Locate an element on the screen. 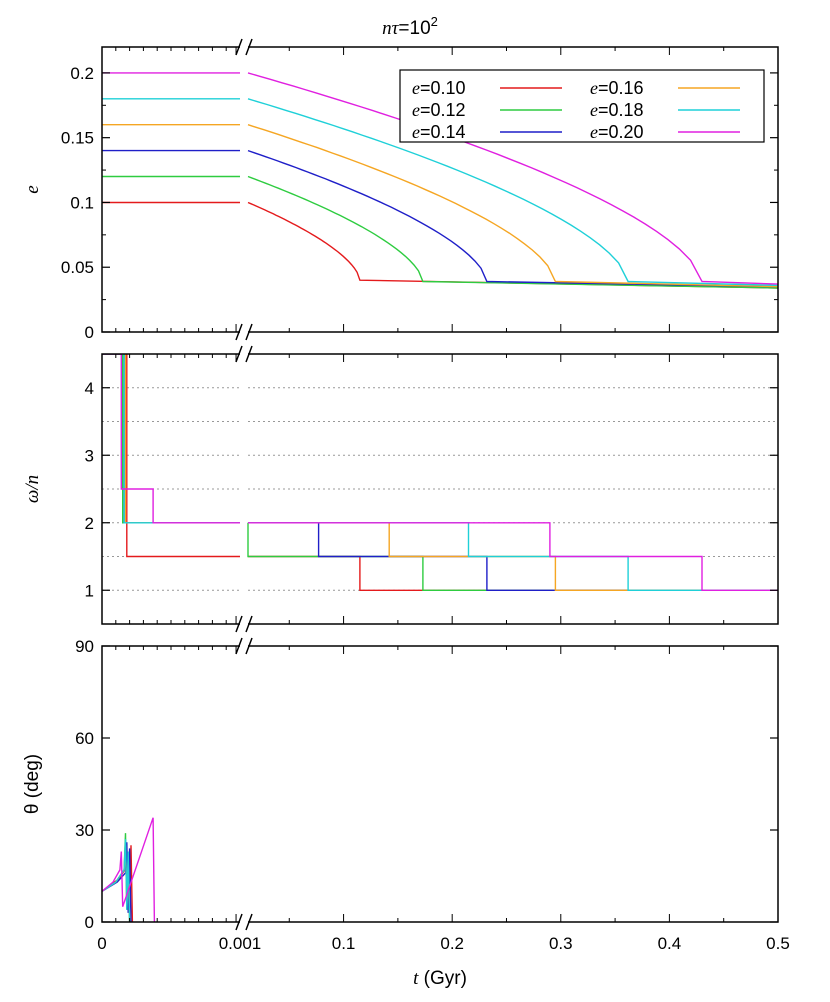  y-tick-label: 1 is located at coordinates (89, 590).